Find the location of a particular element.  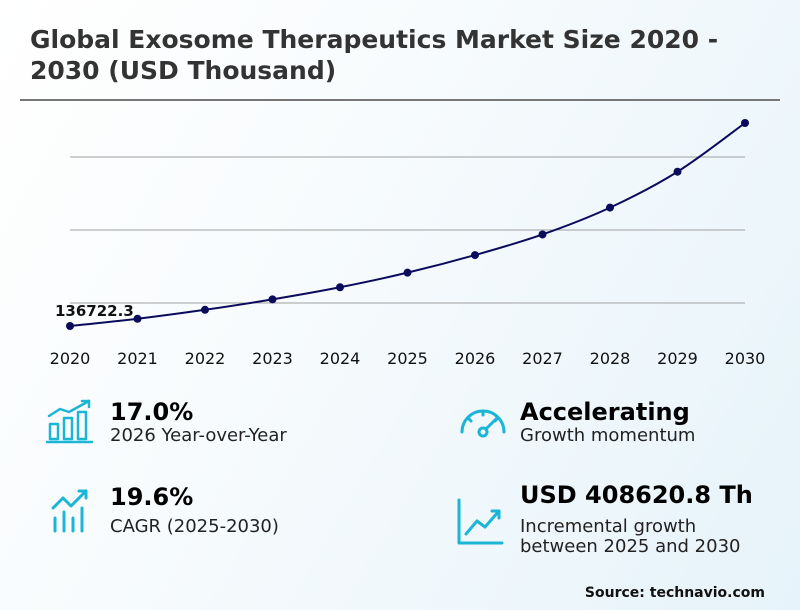

data-point-2027 is located at coordinates (542, 234).